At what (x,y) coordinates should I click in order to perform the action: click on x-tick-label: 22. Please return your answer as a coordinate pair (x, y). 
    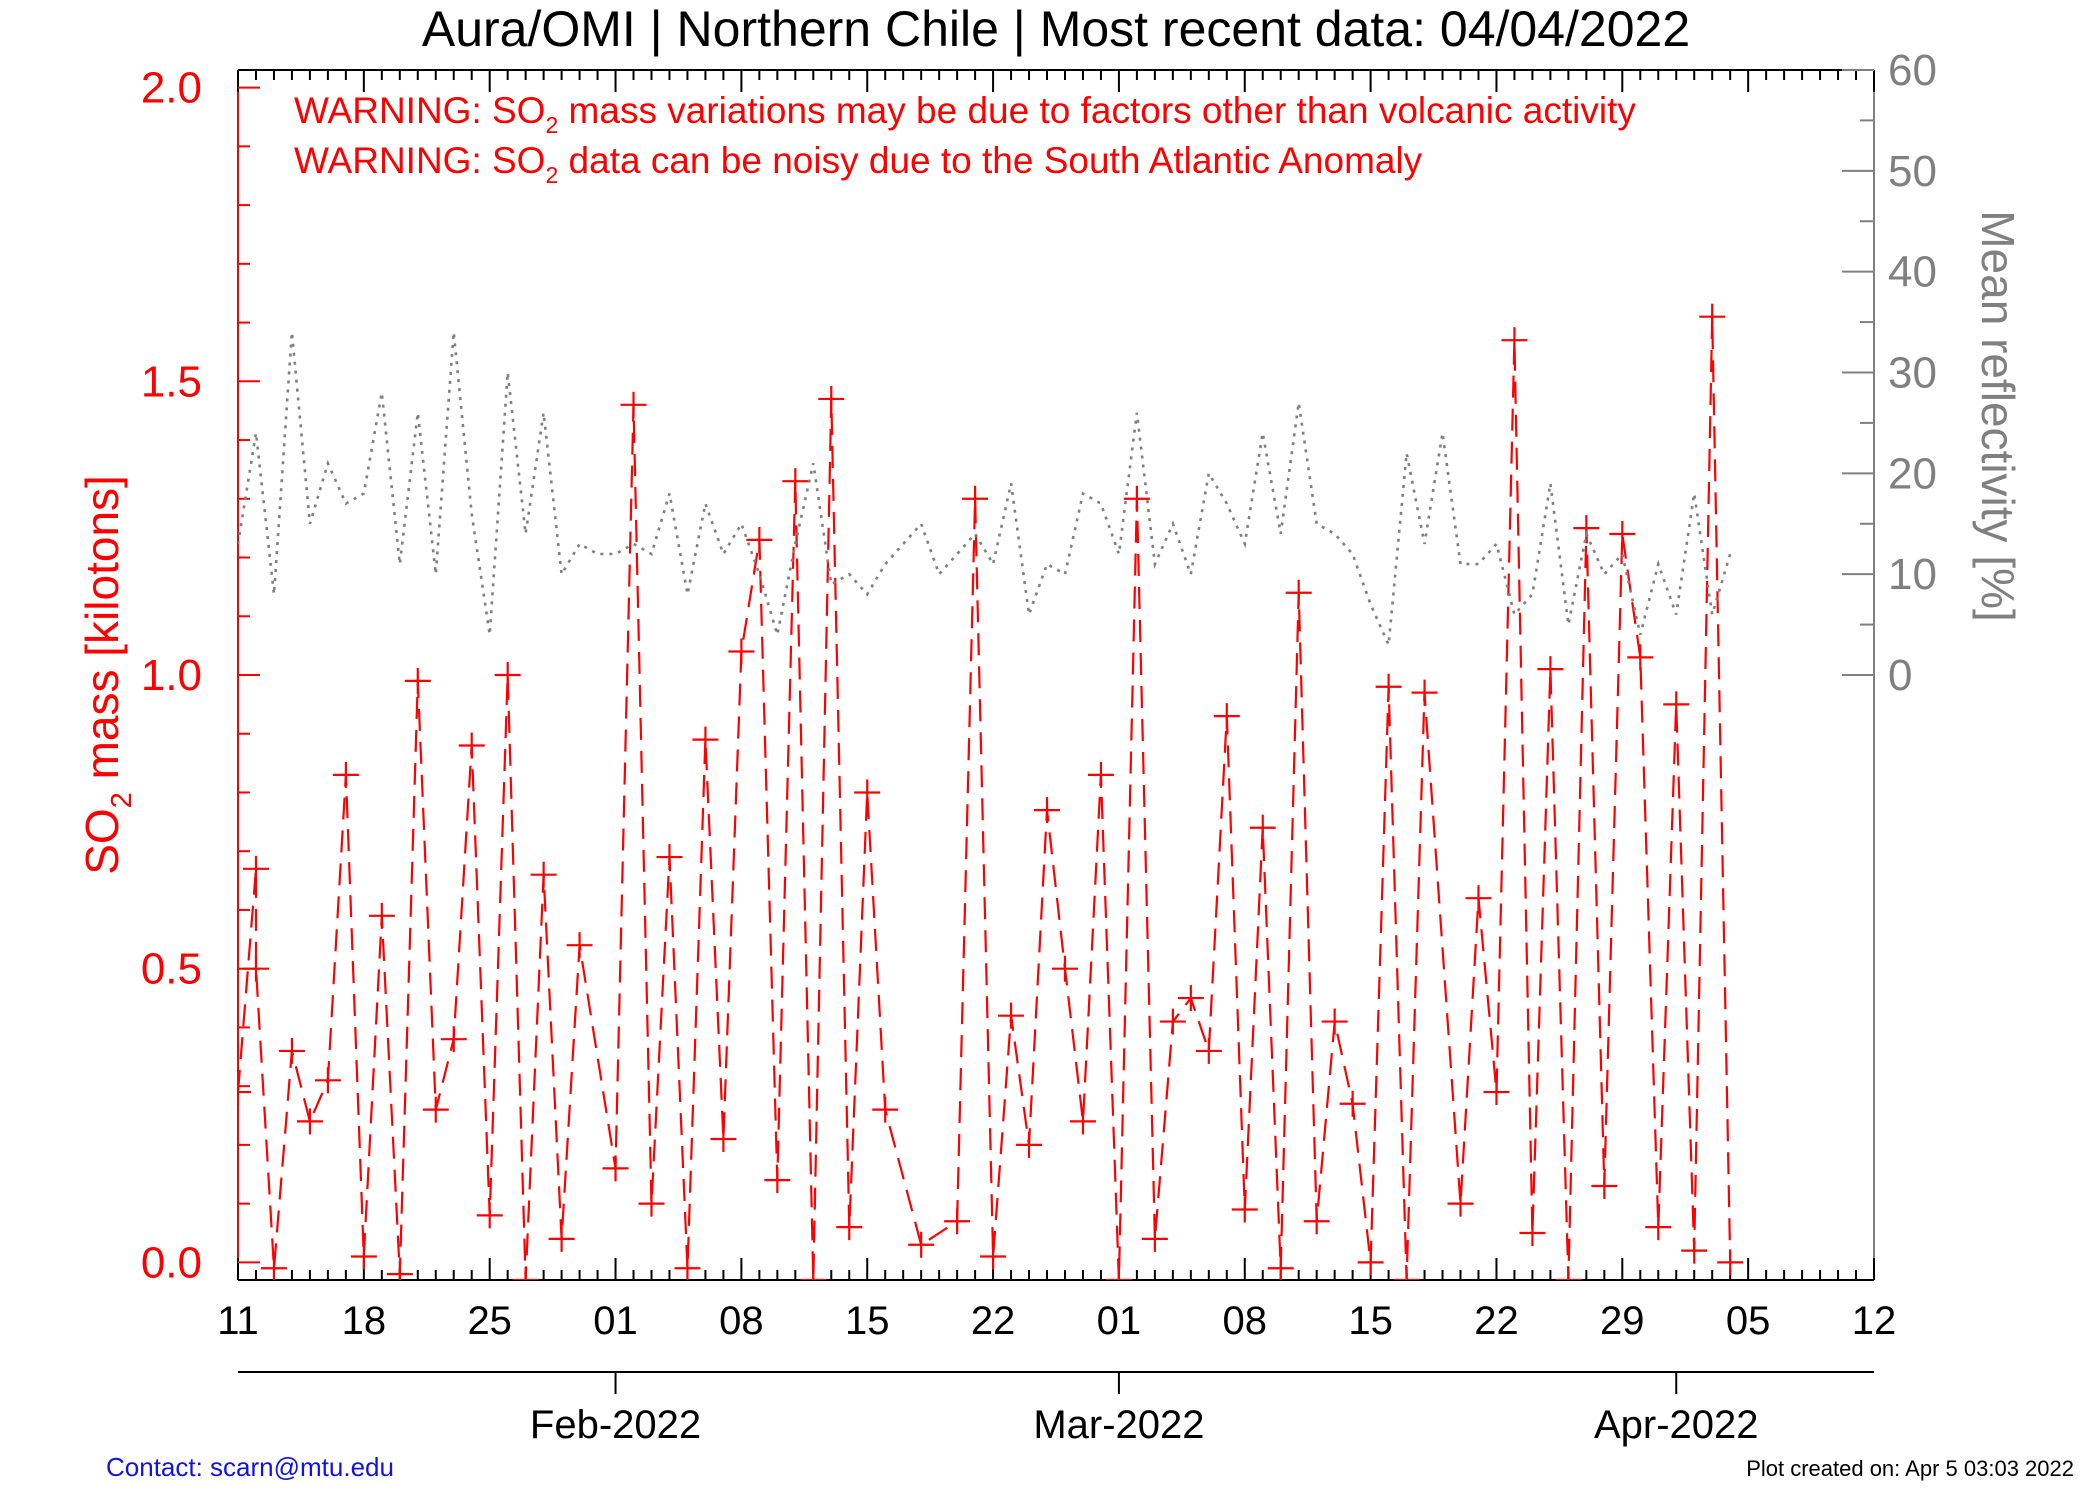
    Looking at the image, I should click on (993, 1321).